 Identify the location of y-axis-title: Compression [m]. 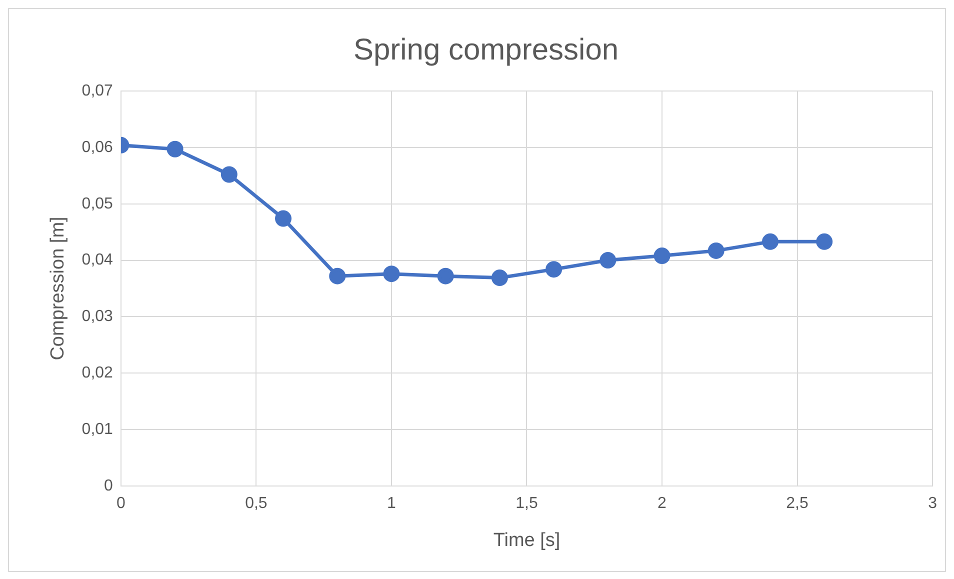
(58, 288).